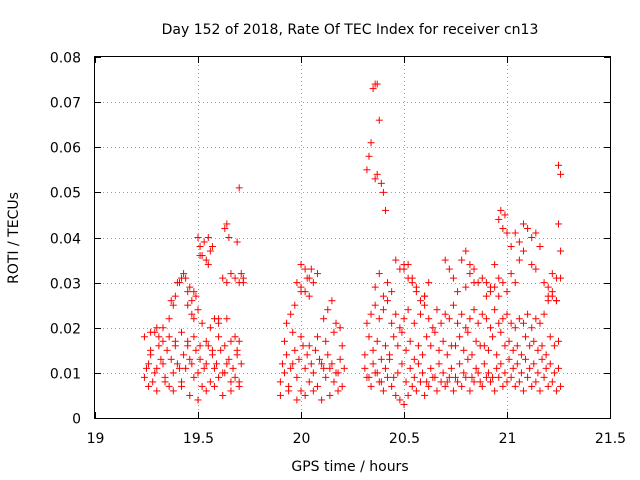 This screenshot has width=640, height=480. I want to click on y-axis-label: ROTI / TECUs, so click(14, 238).